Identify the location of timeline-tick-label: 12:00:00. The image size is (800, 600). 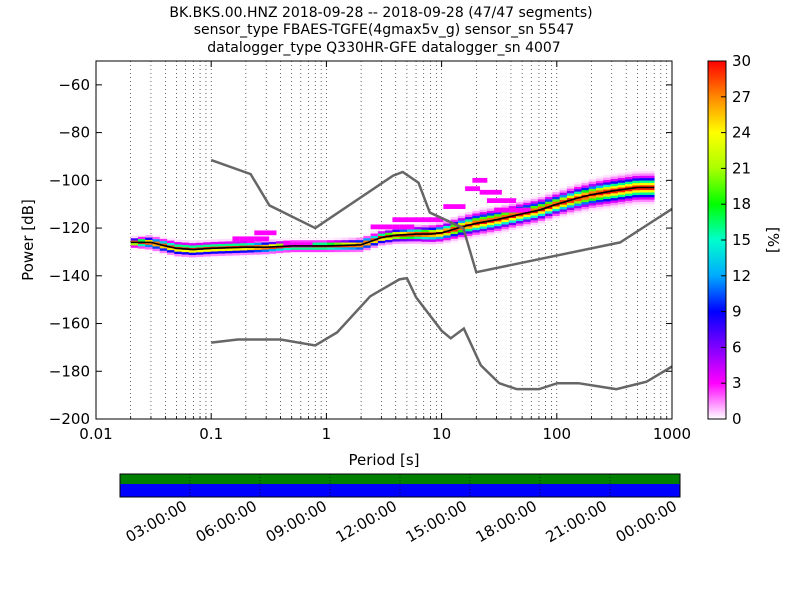
(366, 521).